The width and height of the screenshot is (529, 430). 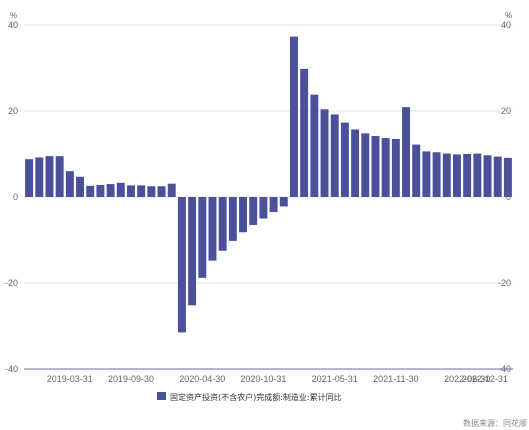 What do you see at coordinates (13, 15) in the screenshot?
I see `y-unit-left: %` at bounding box center [13, 15].